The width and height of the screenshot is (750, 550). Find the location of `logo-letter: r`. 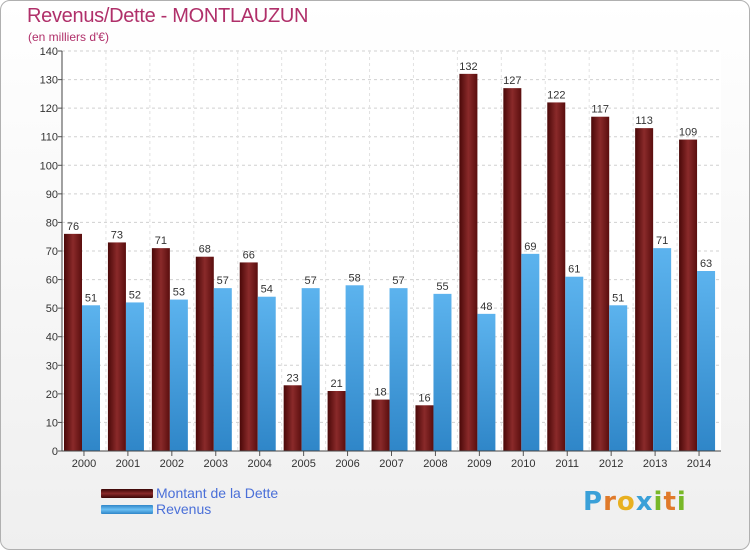

logo-letter: r is located at coordinates (610, 502).